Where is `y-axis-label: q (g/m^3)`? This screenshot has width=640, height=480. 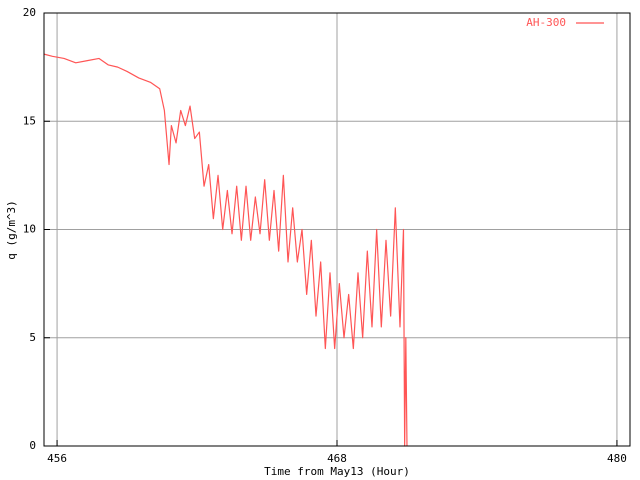 y-axis-label: q (g/m^3) is located at coordinates (11, 230).